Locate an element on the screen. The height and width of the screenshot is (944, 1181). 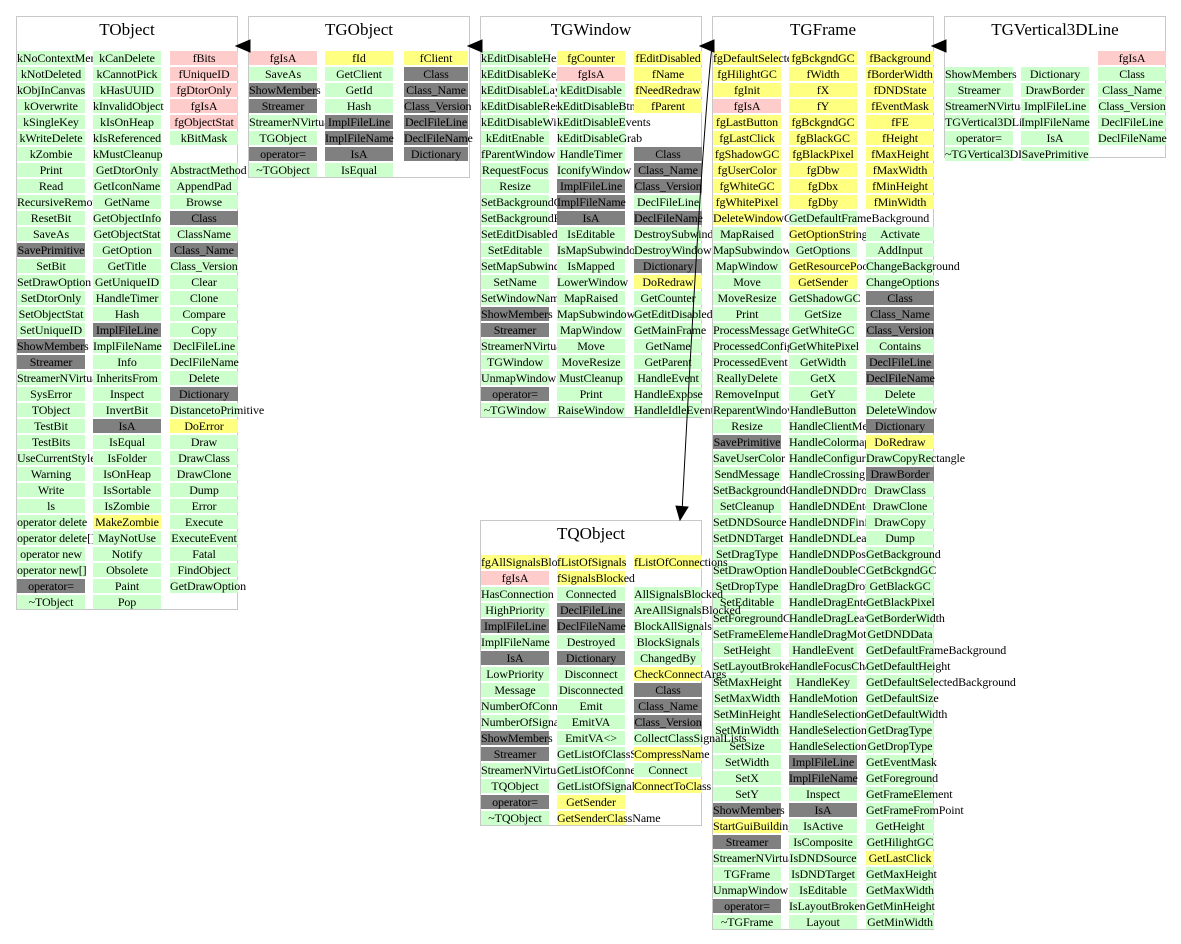
member-cell: SetMinWidth is located at coordinates (747, 730).